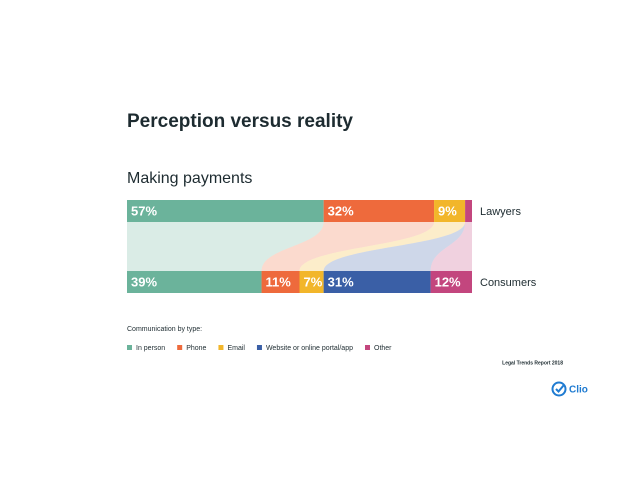 This screenshot has width=638, height=493. I want to click on value-label: 11%, so click(279, 281).